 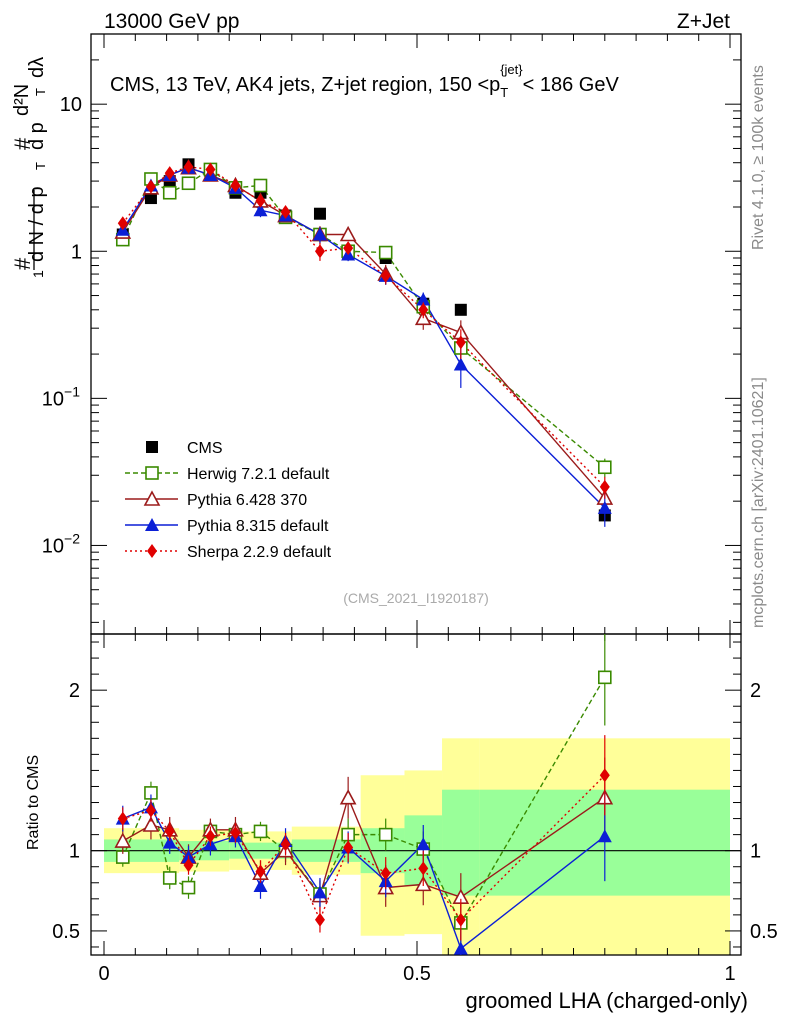 I want to click on y-label-dp-dl: d p, so click(x=37, y=136).